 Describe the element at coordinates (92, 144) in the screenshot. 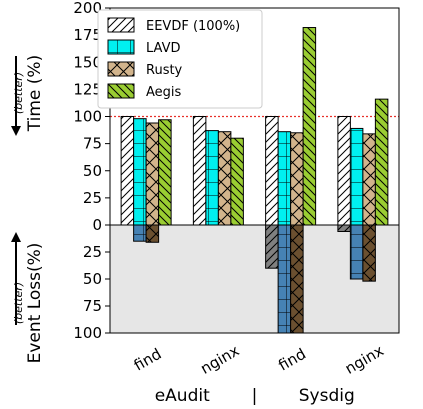

I see `top-y-tick-label: 75` at that location.